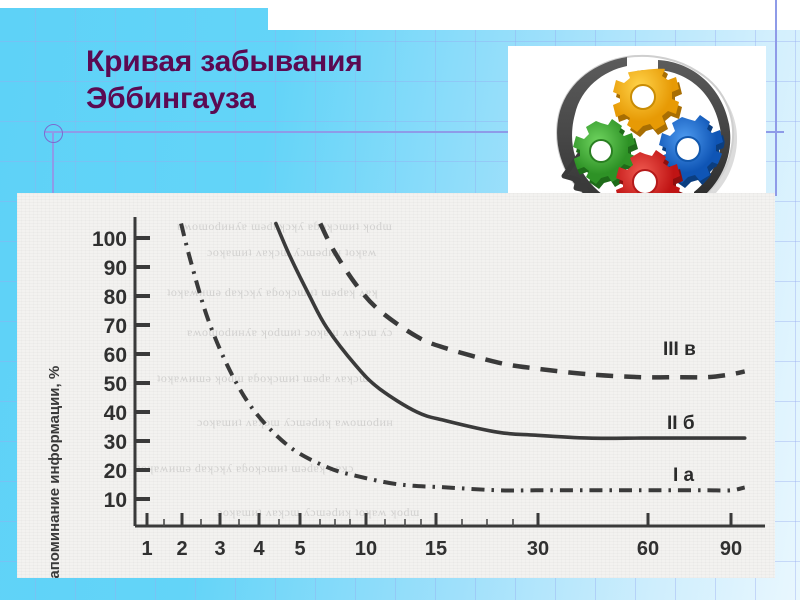  Describe the element at coordinates (414, 132) in the screenshot. I see `decorative-horizontal-line` at that location.